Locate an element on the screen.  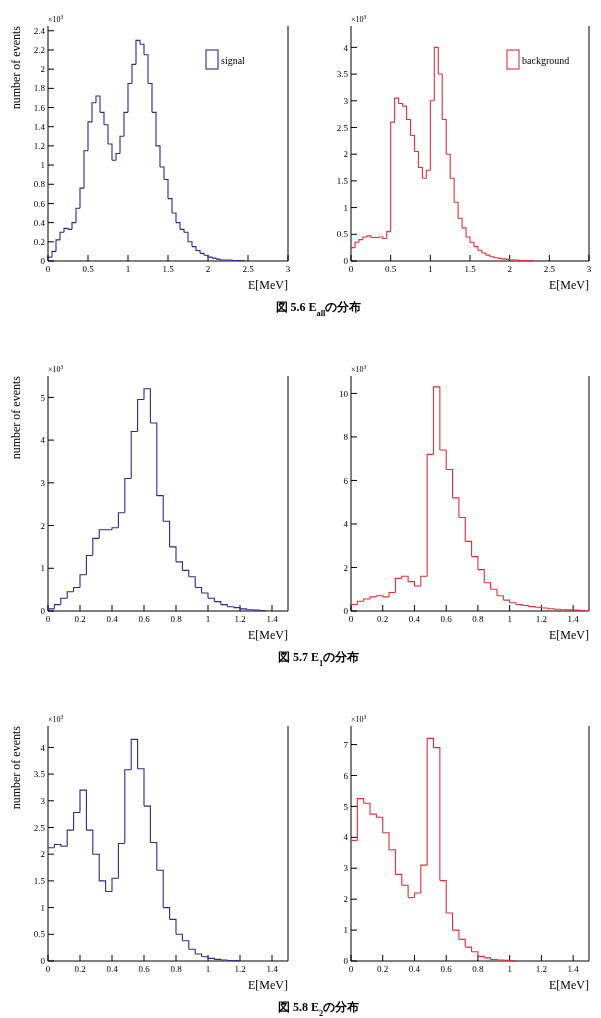
x-tick-label: 0.5 is located at coordinates (391, 269).